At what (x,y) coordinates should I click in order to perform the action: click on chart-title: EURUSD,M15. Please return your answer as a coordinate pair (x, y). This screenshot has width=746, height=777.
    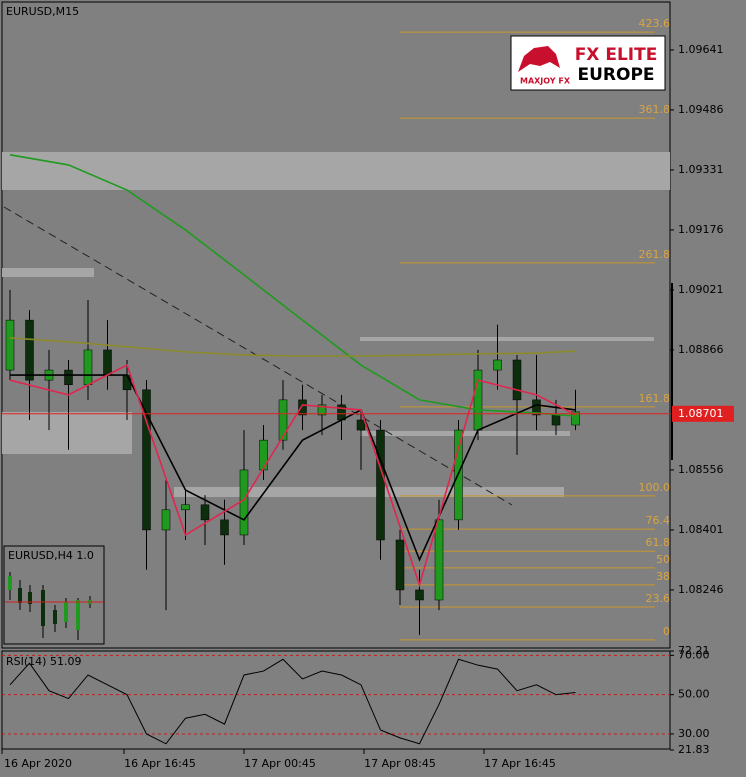
    Looking at the image, I should click on (42, 11).